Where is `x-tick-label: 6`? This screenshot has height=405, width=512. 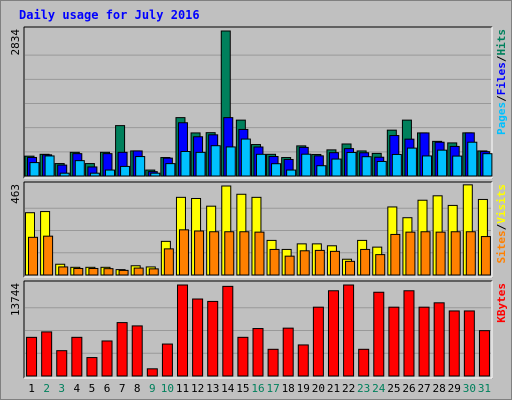
x-tick-label: 6 is located at coordinates (107, 388).